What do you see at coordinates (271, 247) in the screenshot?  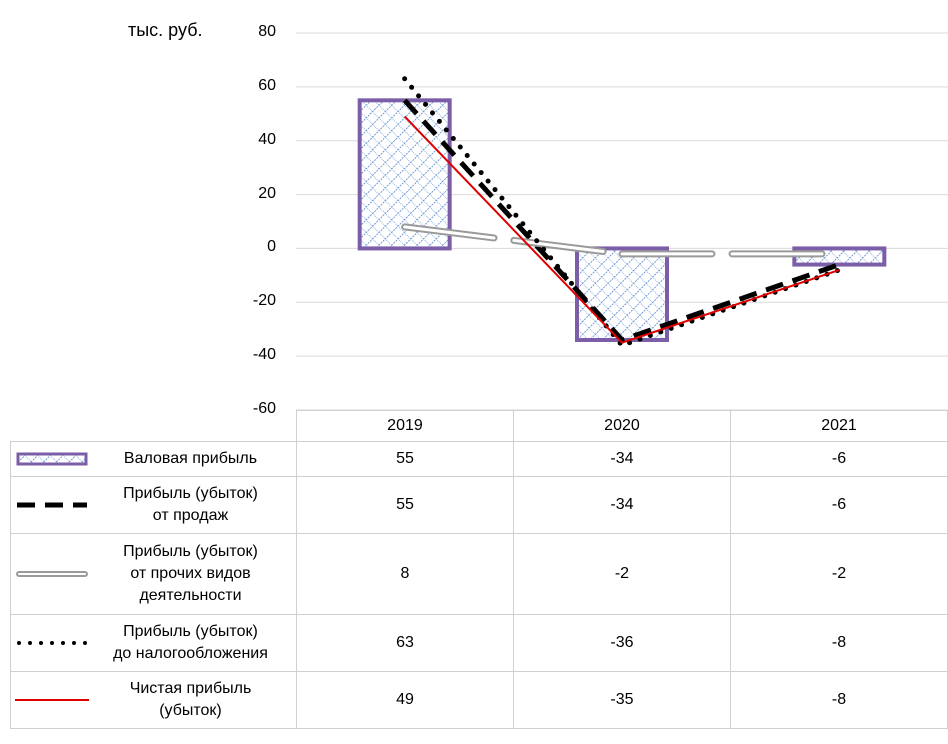 I see `y-tick-label: 0` at bounding box center [271, 247].